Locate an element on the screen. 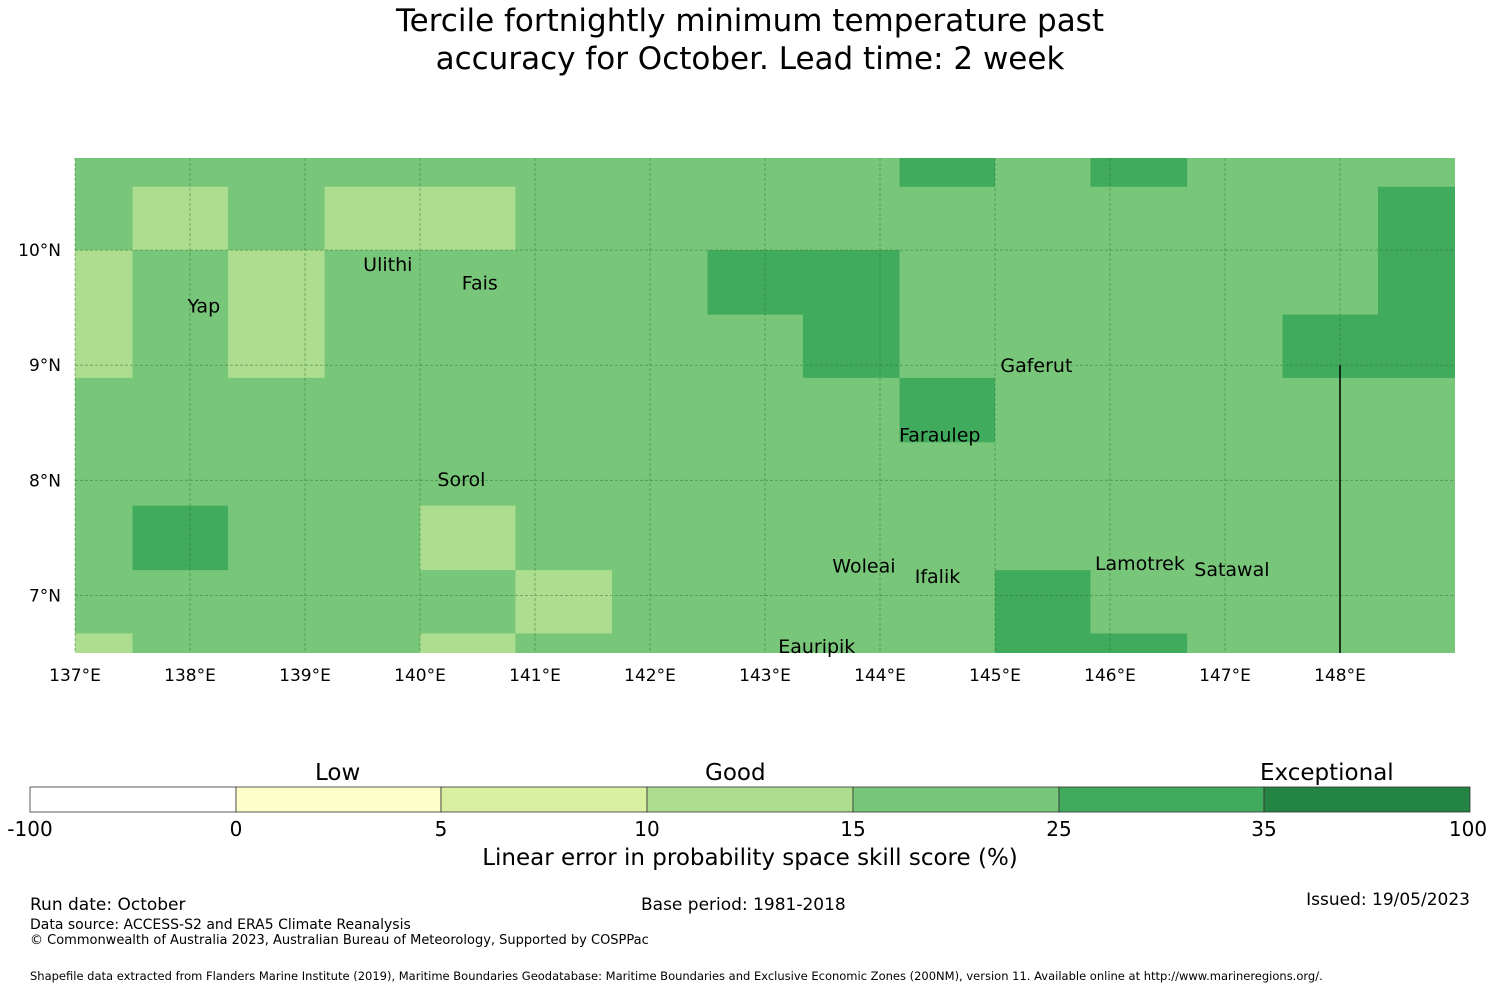  lon-tick-label: 137°E is located at coordinates (75, 676).